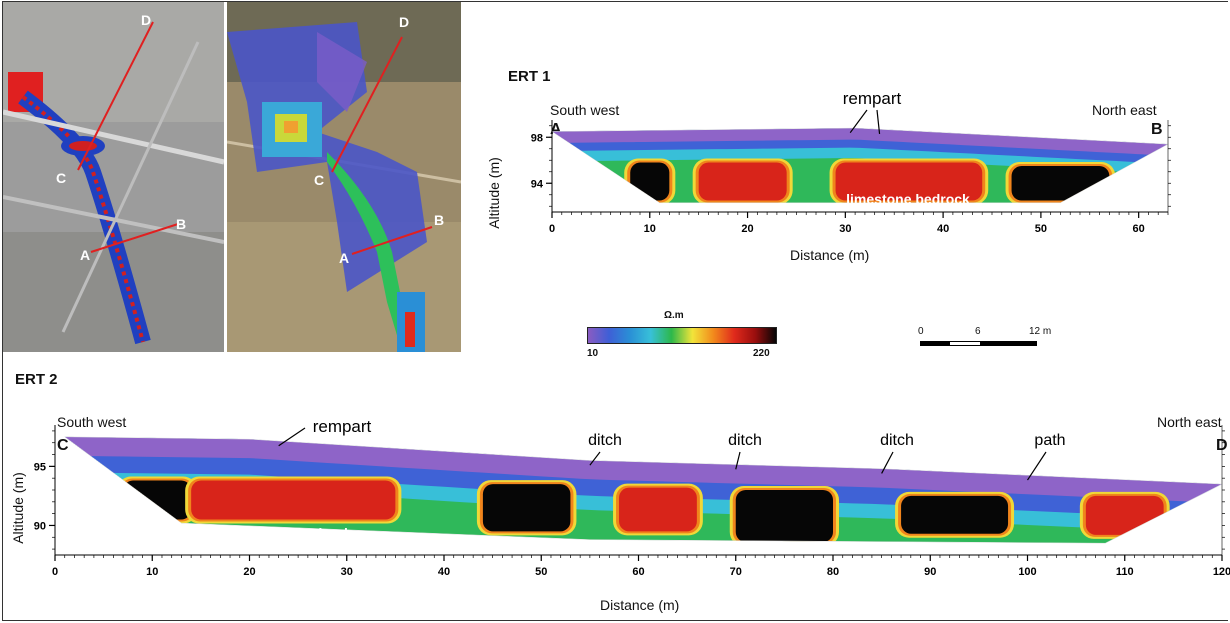 This screenshot has height=623, width=1230. What do you see at coordinates (640, 605) in the screenshot?
I see `ert2-x-axis-label: Distance (m)` at bounding box center [640, 605].